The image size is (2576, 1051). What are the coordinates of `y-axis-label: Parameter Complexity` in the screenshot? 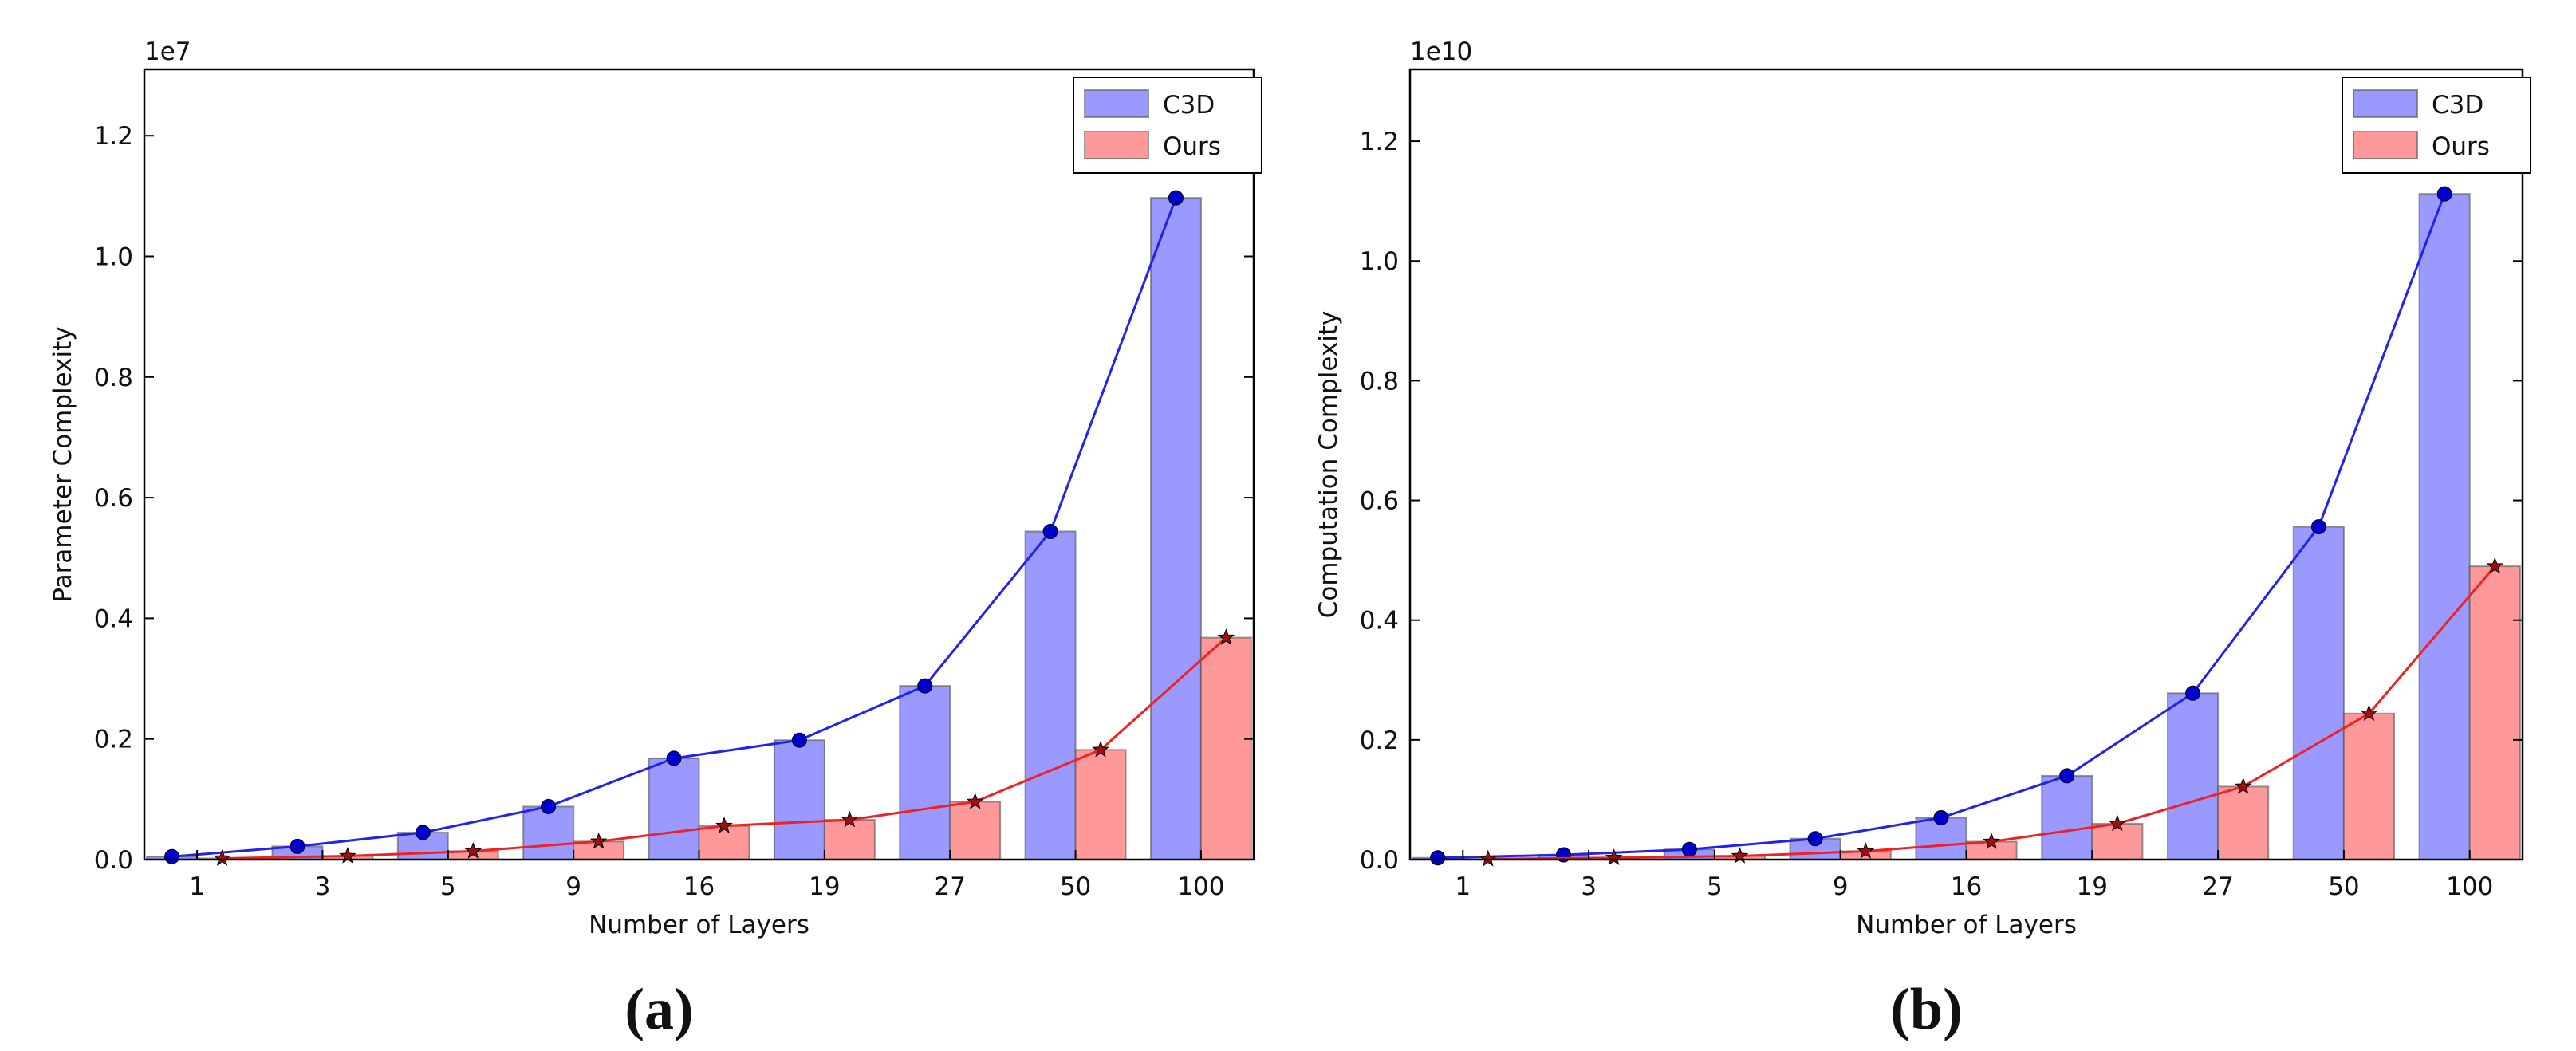 It's located at (63, 464).